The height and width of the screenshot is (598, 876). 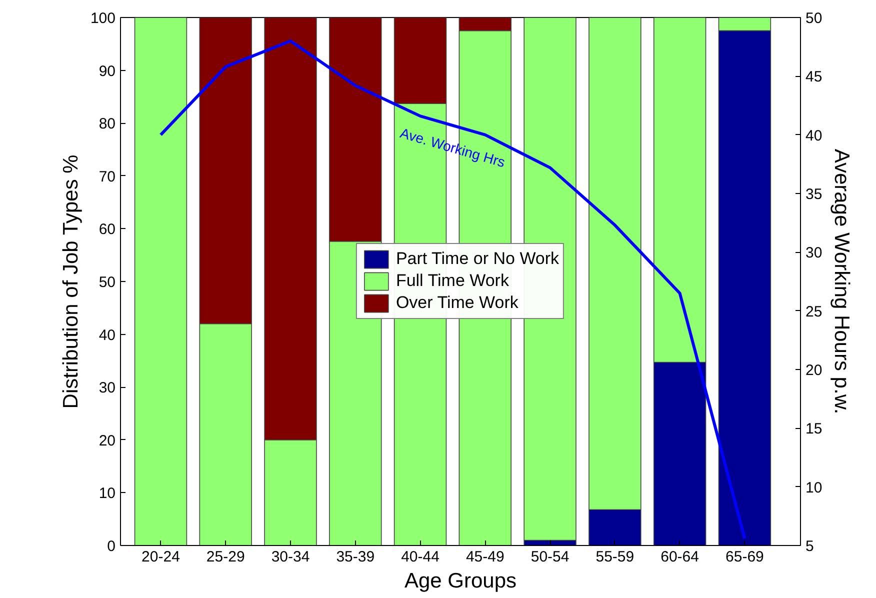 What do you see at coordinates (745, 557) in the screenshot?
I see `x-tick-label: 65-69` at bounding box center [745, 557].